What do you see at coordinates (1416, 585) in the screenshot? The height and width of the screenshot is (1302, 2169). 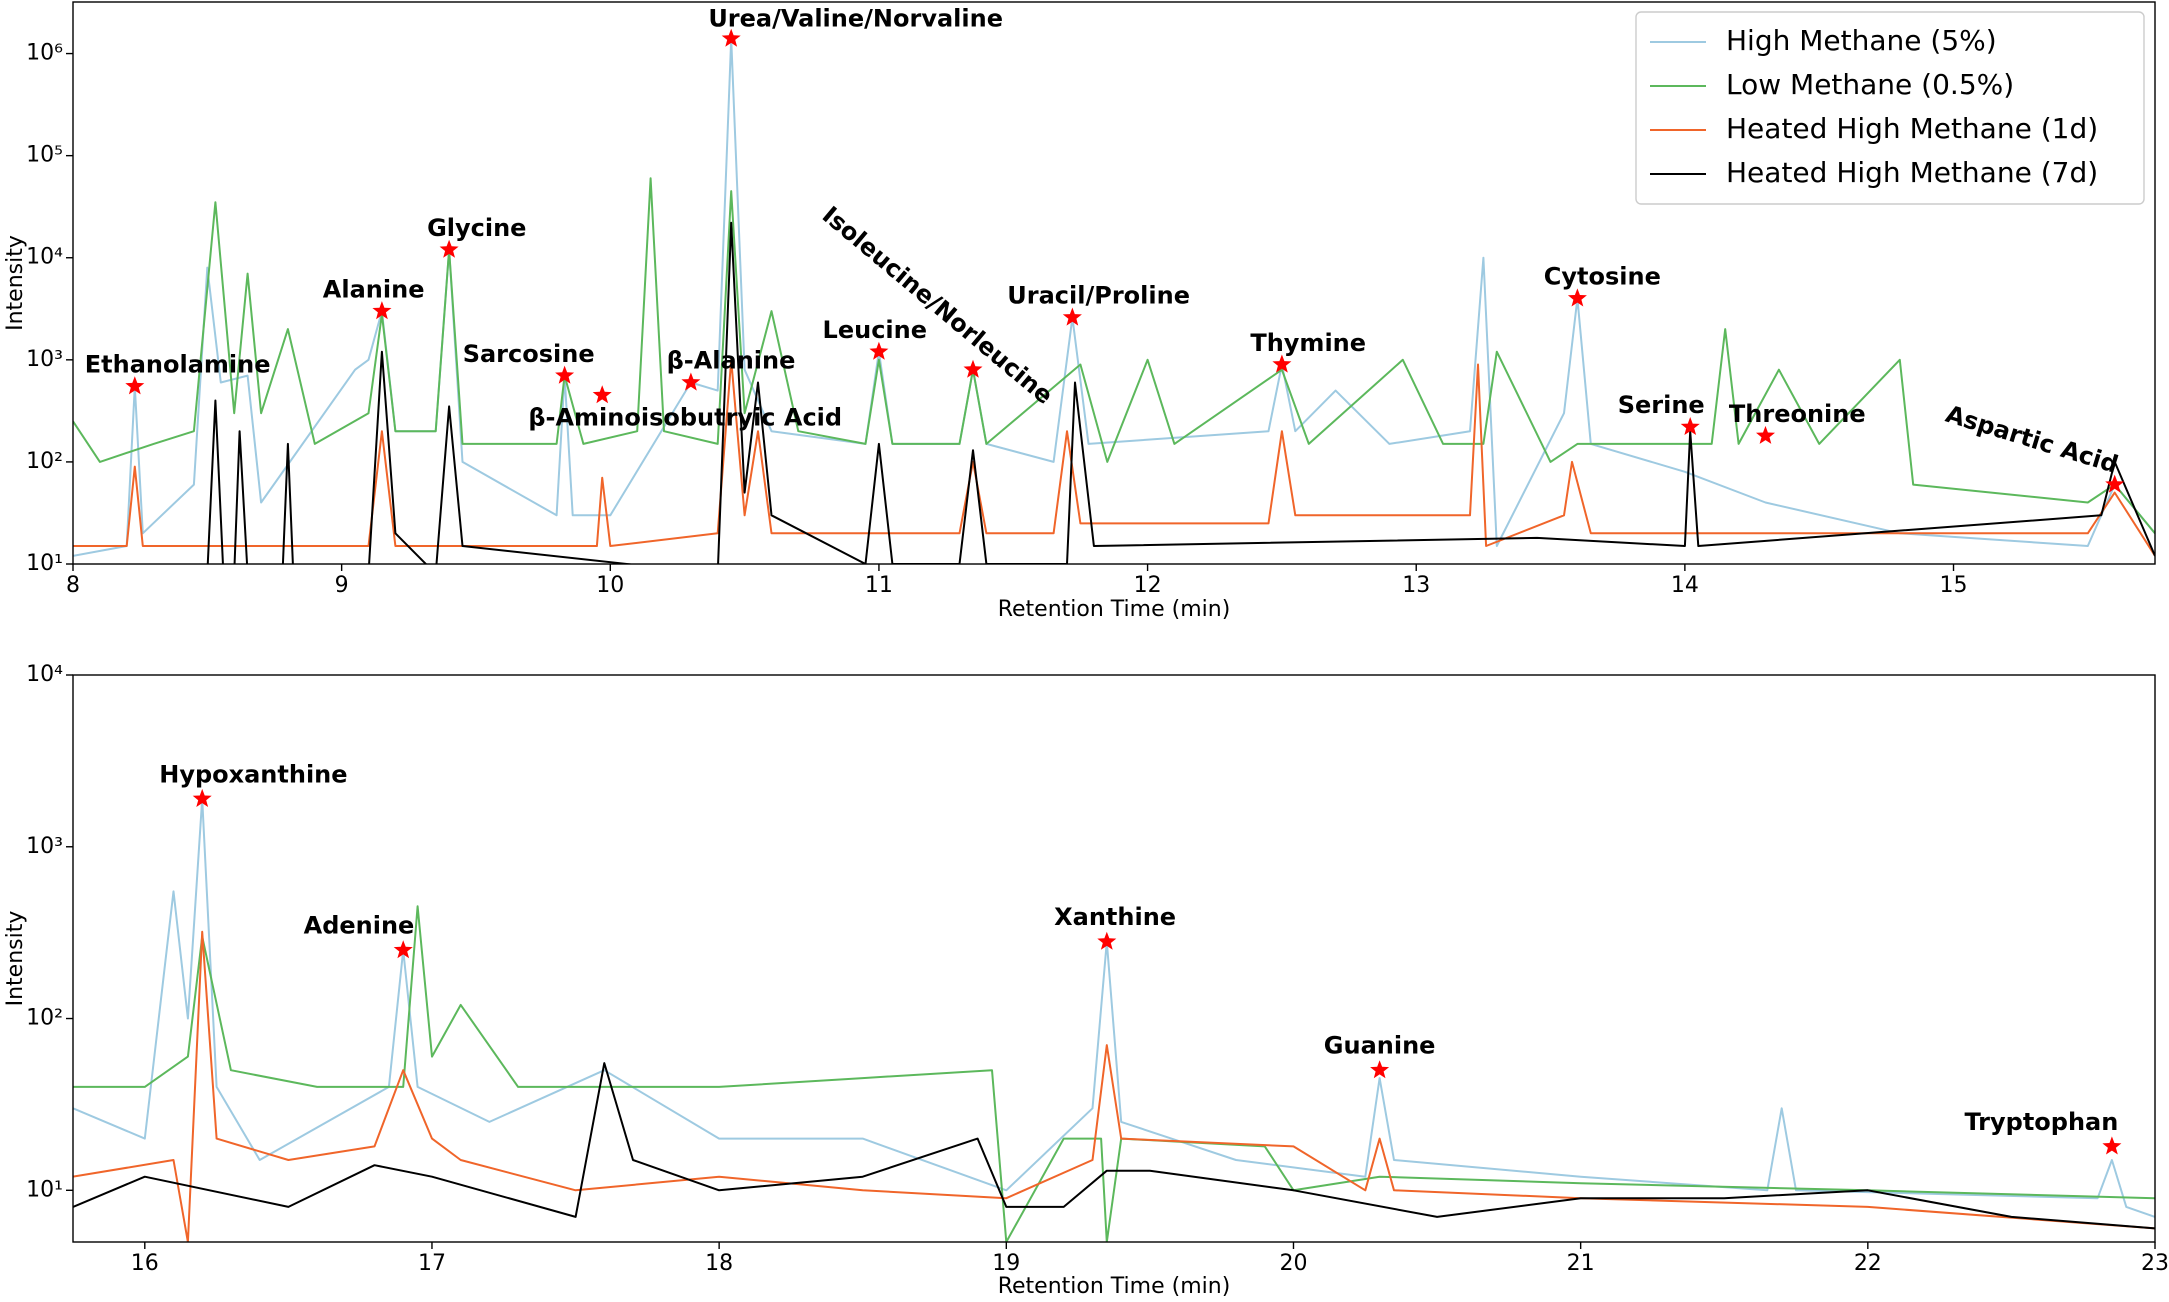 I see `x-tick-label: 13` at bounding box center [1416, 585].